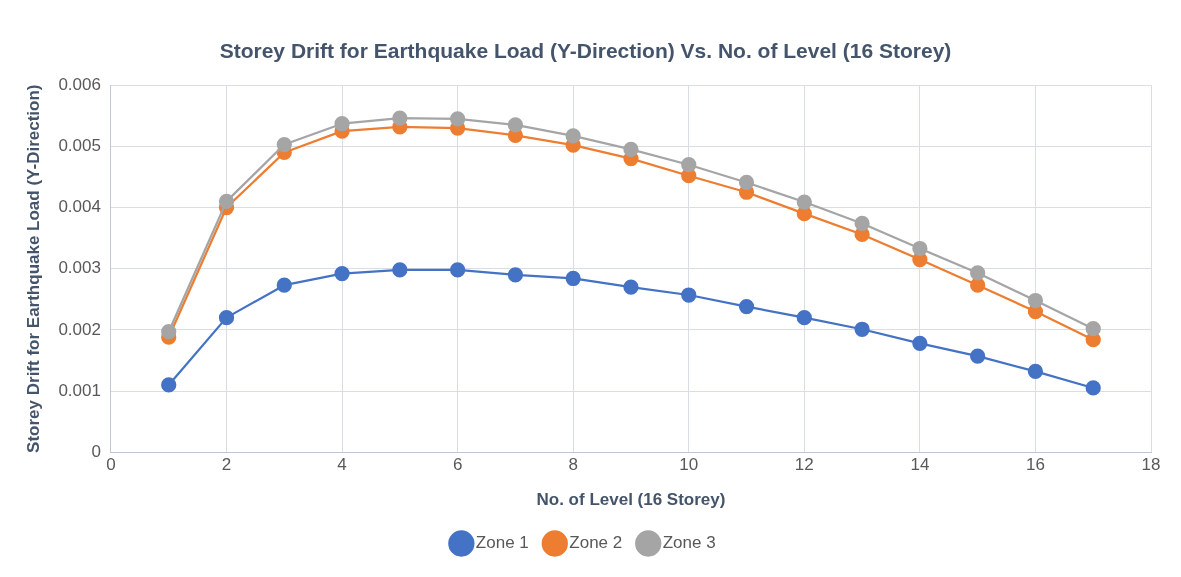 Image resolution: width=1181 pixels, height=577 pixels. What do you see at coordinates (33, 268) in the screenshot?
I see `y-axis-title: Storey Drift for Earthquake Load (Y-Direction)` at bounding box center [33, 268].